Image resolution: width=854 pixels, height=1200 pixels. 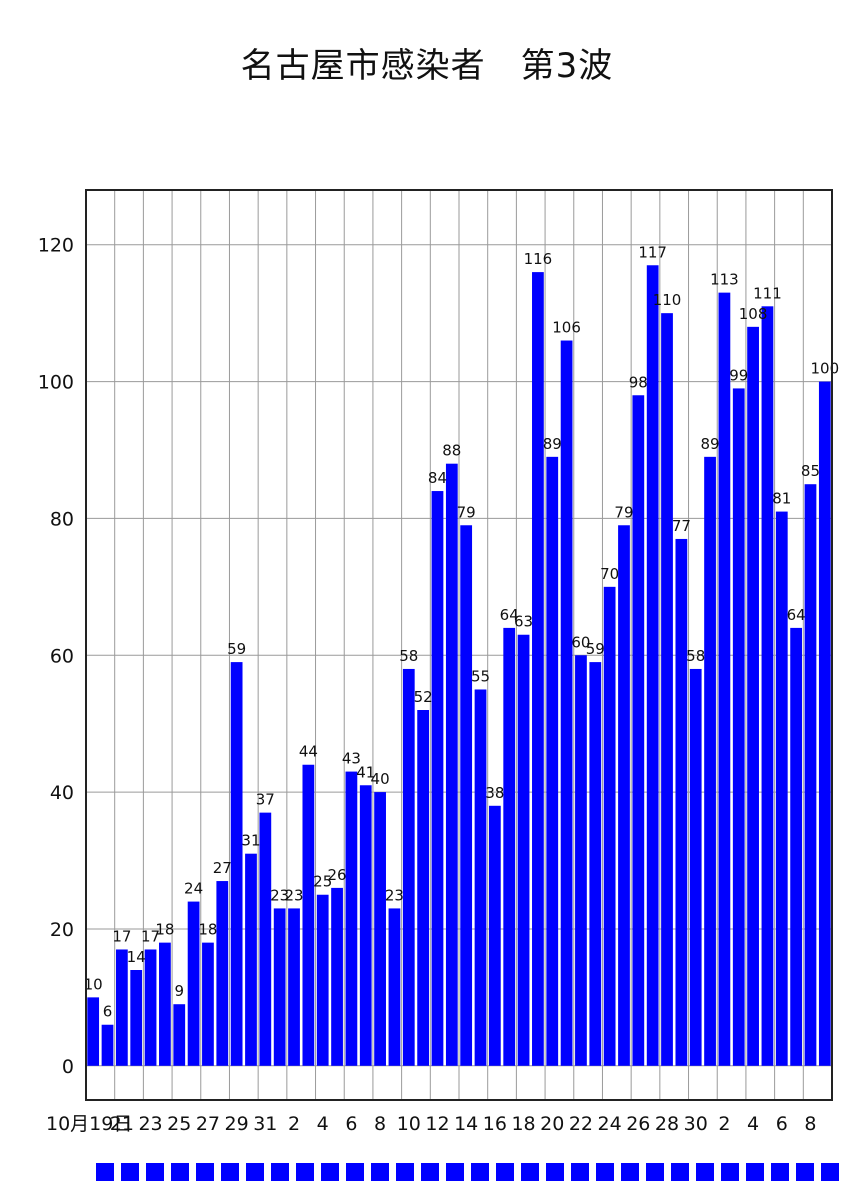 What do you see at coordinates (323, 1124) in the screenshot?
I see `x-tick-label: 4` at bounding box center [323, 1124].